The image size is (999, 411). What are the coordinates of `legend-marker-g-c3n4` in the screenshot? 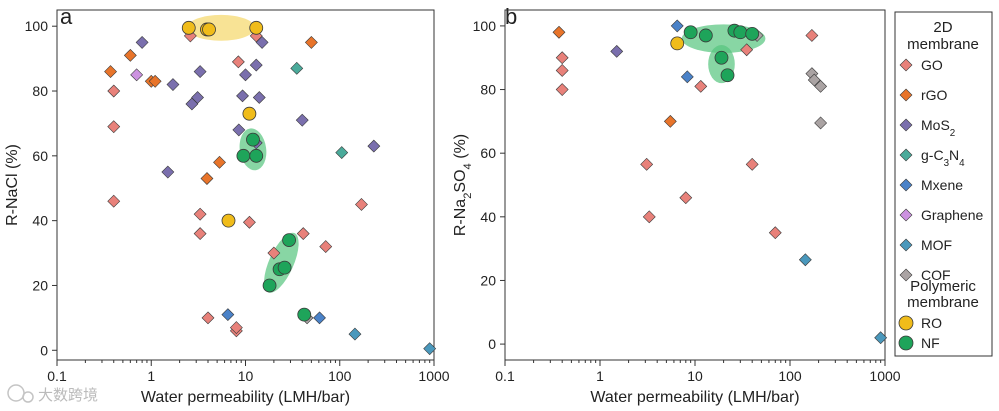 It's located at (906, 155).